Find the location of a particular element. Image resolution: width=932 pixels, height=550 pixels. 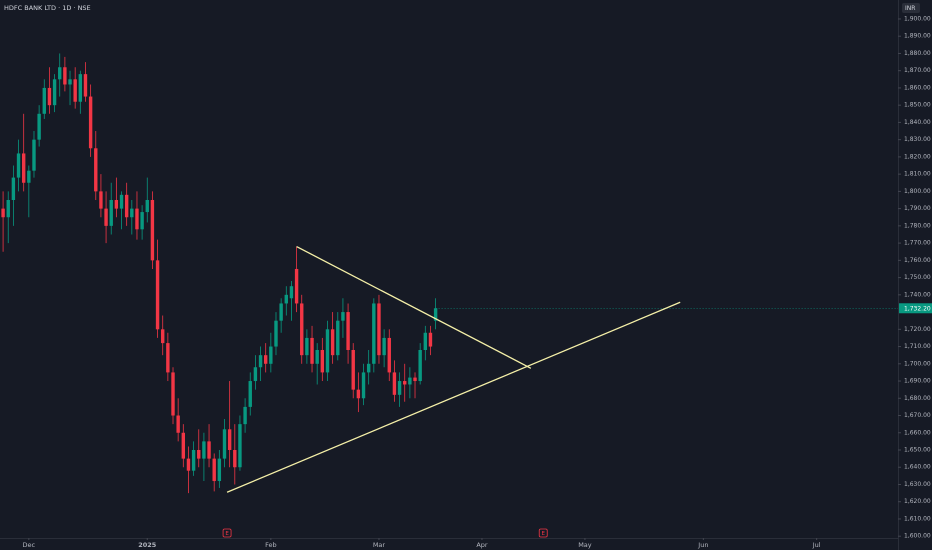

y-tick-label: 1,870.00 is located at coordinates (917, 70).